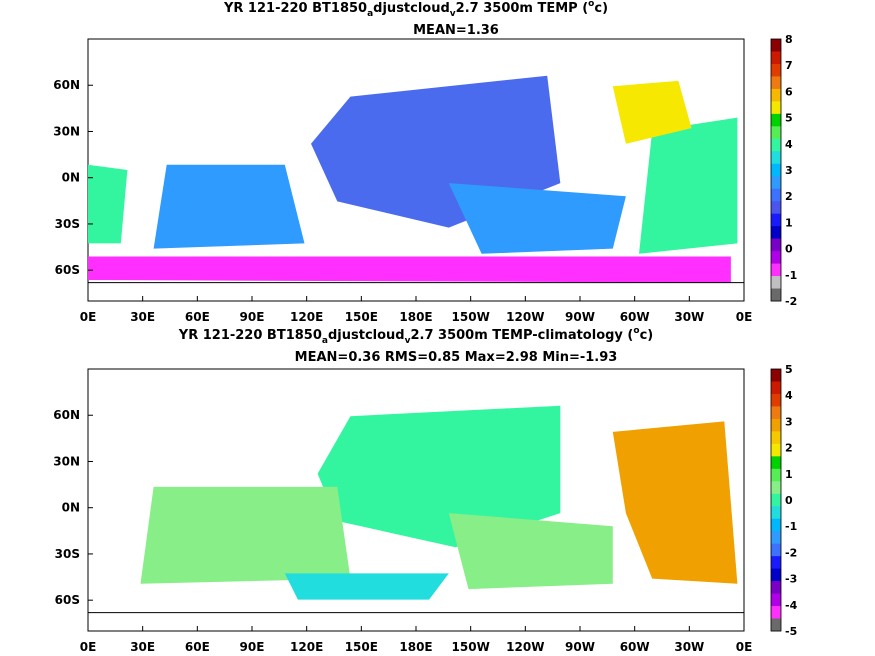  Describe the element at coordinates (456, 30) in the screenshot. I see `panel-subtitle: MEAN=1.36` at that location.